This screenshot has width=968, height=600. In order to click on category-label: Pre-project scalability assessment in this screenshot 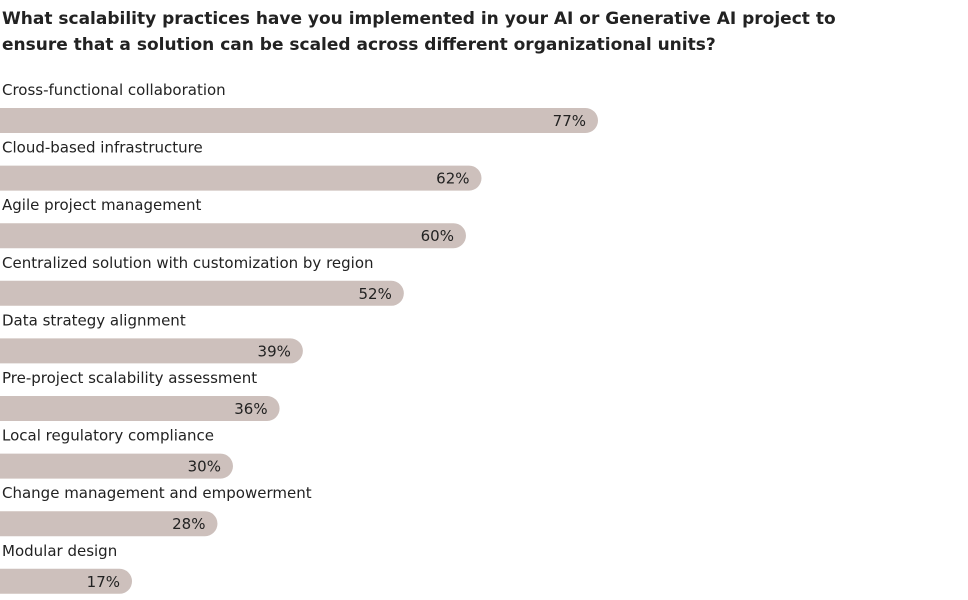, I will do `click(129, 378)`.